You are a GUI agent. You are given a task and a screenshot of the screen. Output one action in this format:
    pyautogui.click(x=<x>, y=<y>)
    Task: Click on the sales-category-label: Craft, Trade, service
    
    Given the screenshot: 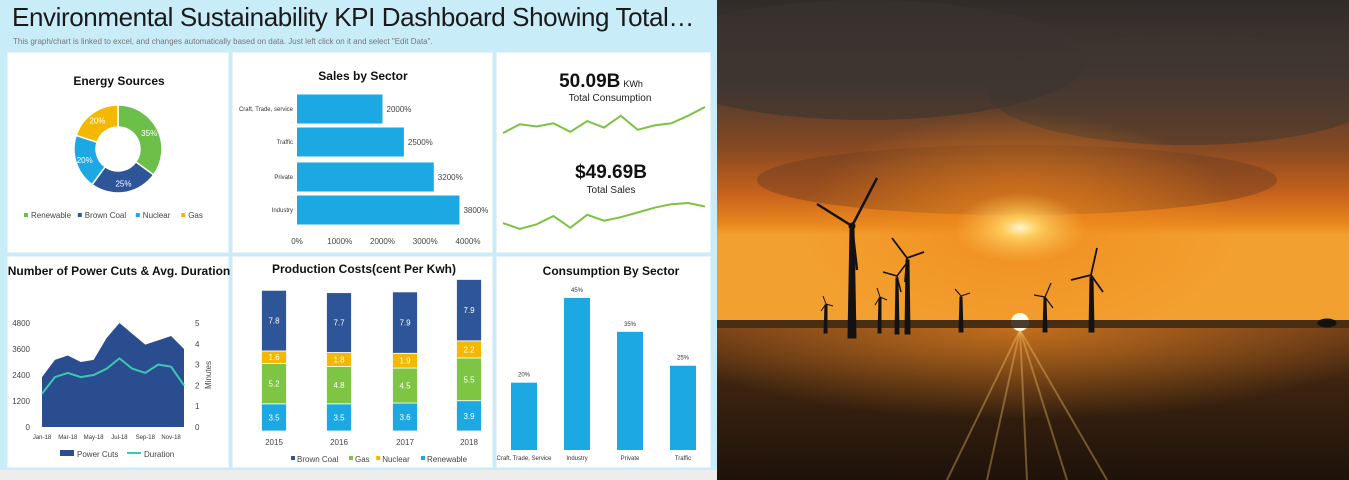 What is the action you would take?
    pyautogui.click(x=266, y=110)
    